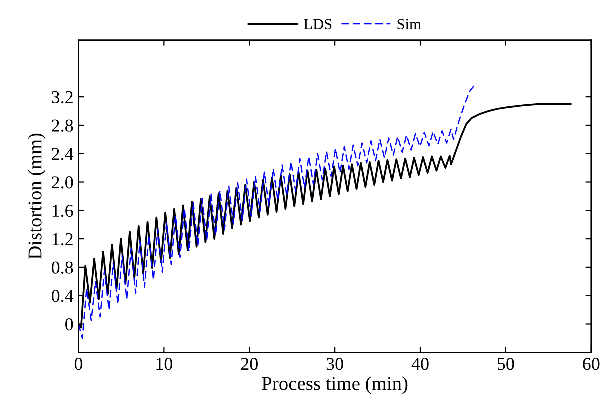 This screenshot has width=601, height=411. I want to click on legend-label: Sim, so click(410, 24).